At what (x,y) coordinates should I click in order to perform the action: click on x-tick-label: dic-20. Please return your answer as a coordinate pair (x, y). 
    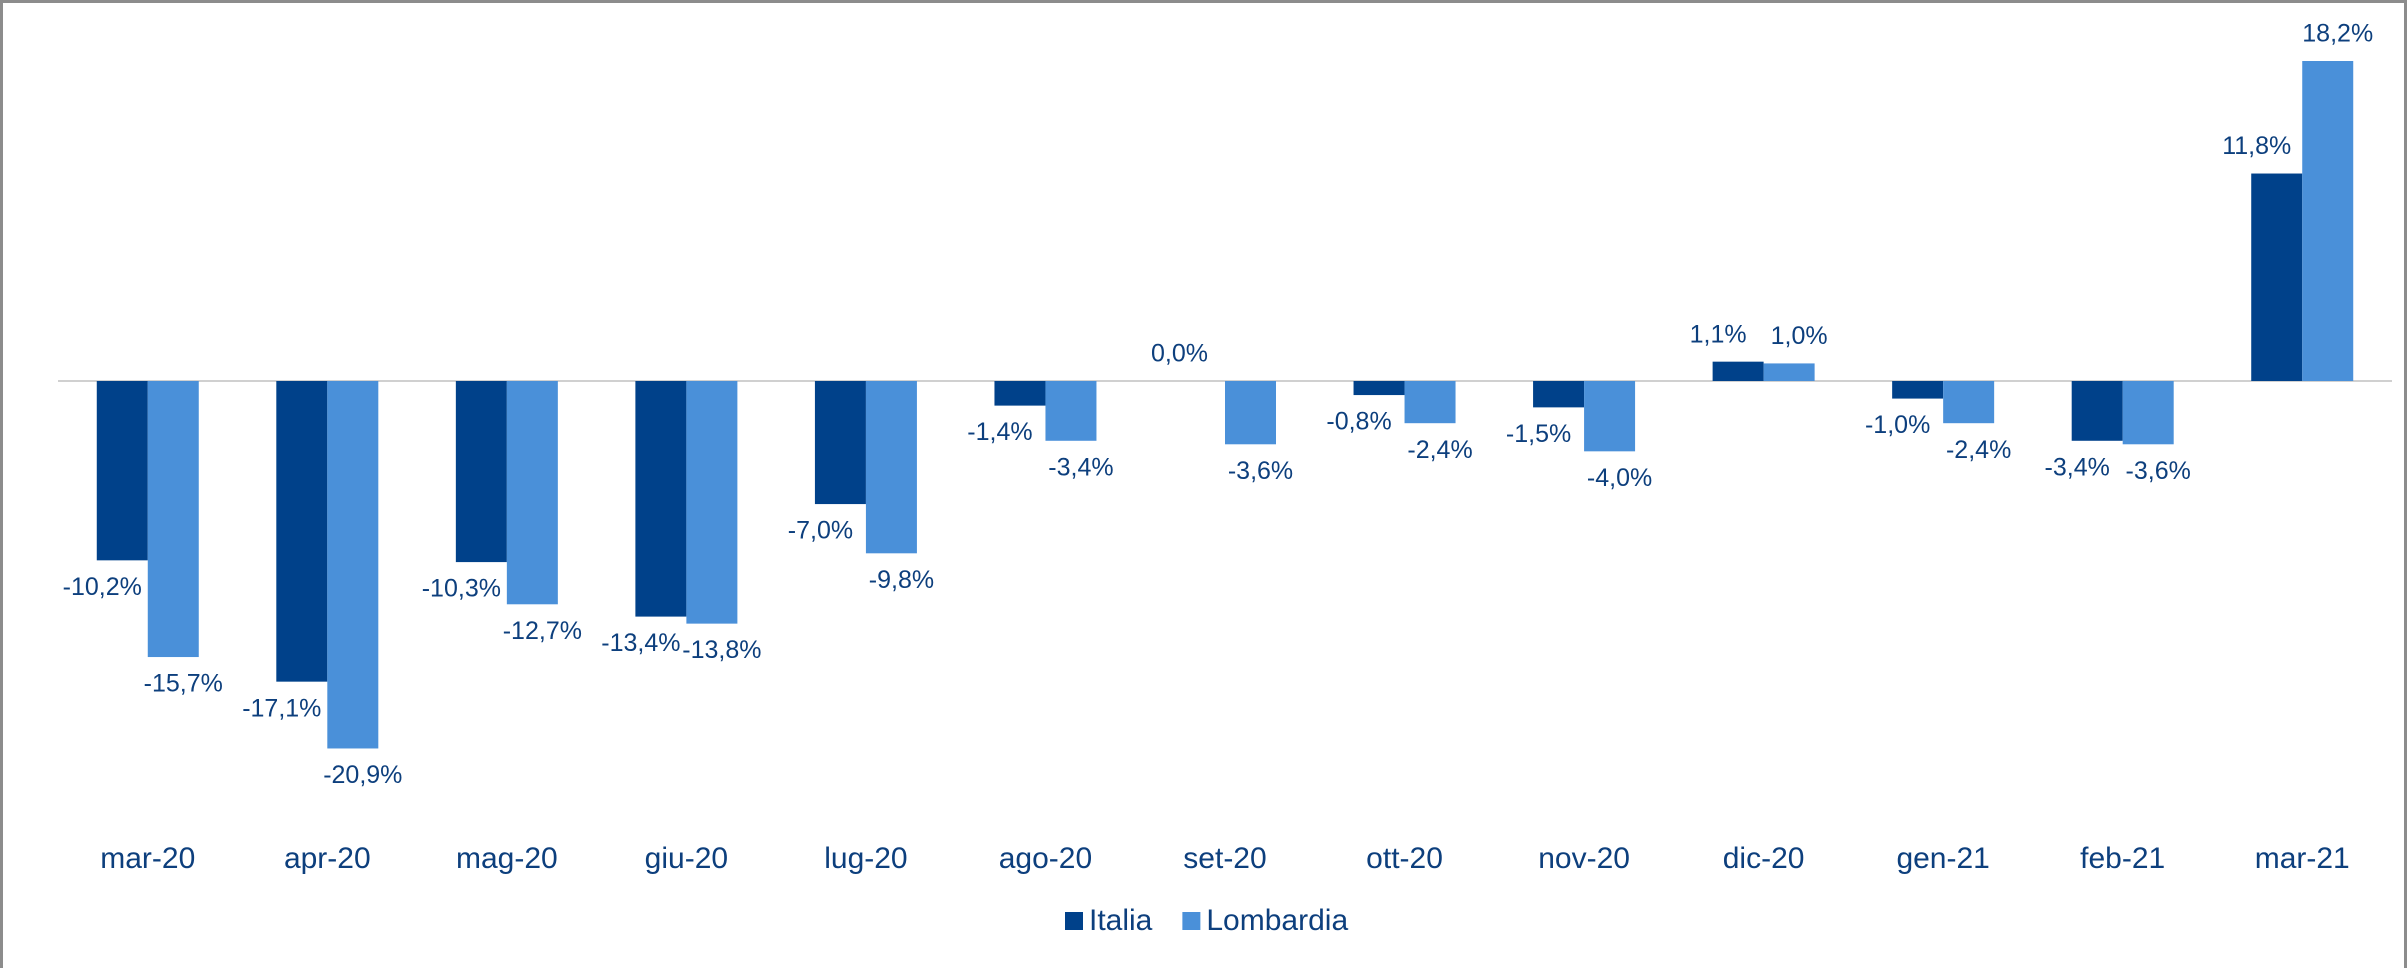
    Looking at the image, I should click on (1764, 858).